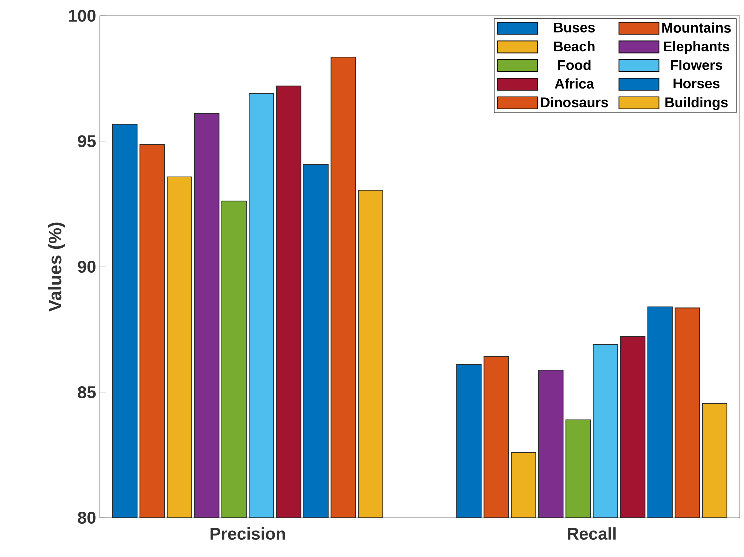 This screenshot has height=557, width=744. Describe the element at coordinates (696, 65) in the screenshot. I see `legend-label: Flowers` at that location.